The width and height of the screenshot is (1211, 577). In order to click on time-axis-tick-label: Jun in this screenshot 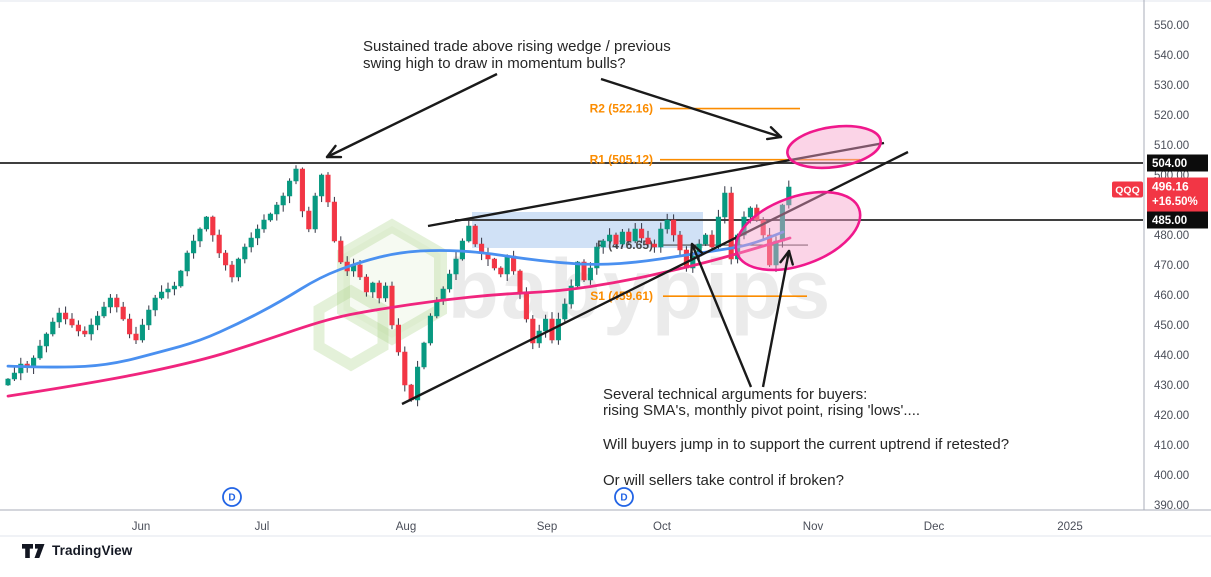, I will do `click(141, 527)`.